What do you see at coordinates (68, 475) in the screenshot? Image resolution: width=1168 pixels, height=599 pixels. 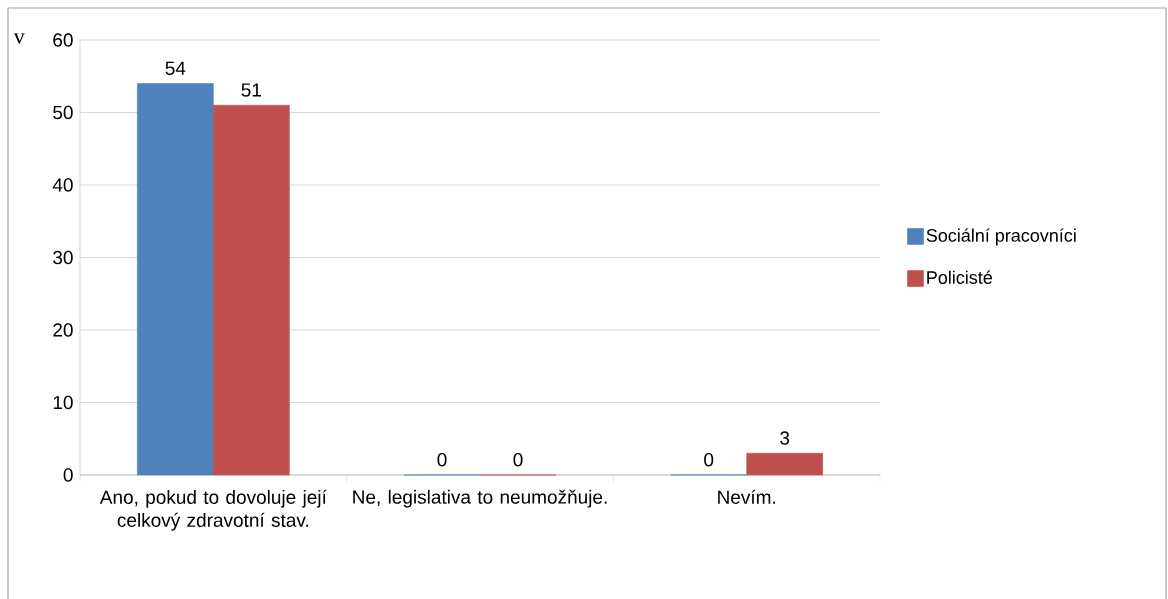 I see `y-tick-label: 0` at bounding box center [68, 475].